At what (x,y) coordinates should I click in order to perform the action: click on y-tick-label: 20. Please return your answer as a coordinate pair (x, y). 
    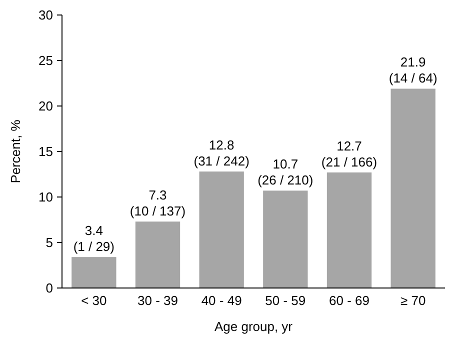
    Looking at the image, I should click on (45, 106).